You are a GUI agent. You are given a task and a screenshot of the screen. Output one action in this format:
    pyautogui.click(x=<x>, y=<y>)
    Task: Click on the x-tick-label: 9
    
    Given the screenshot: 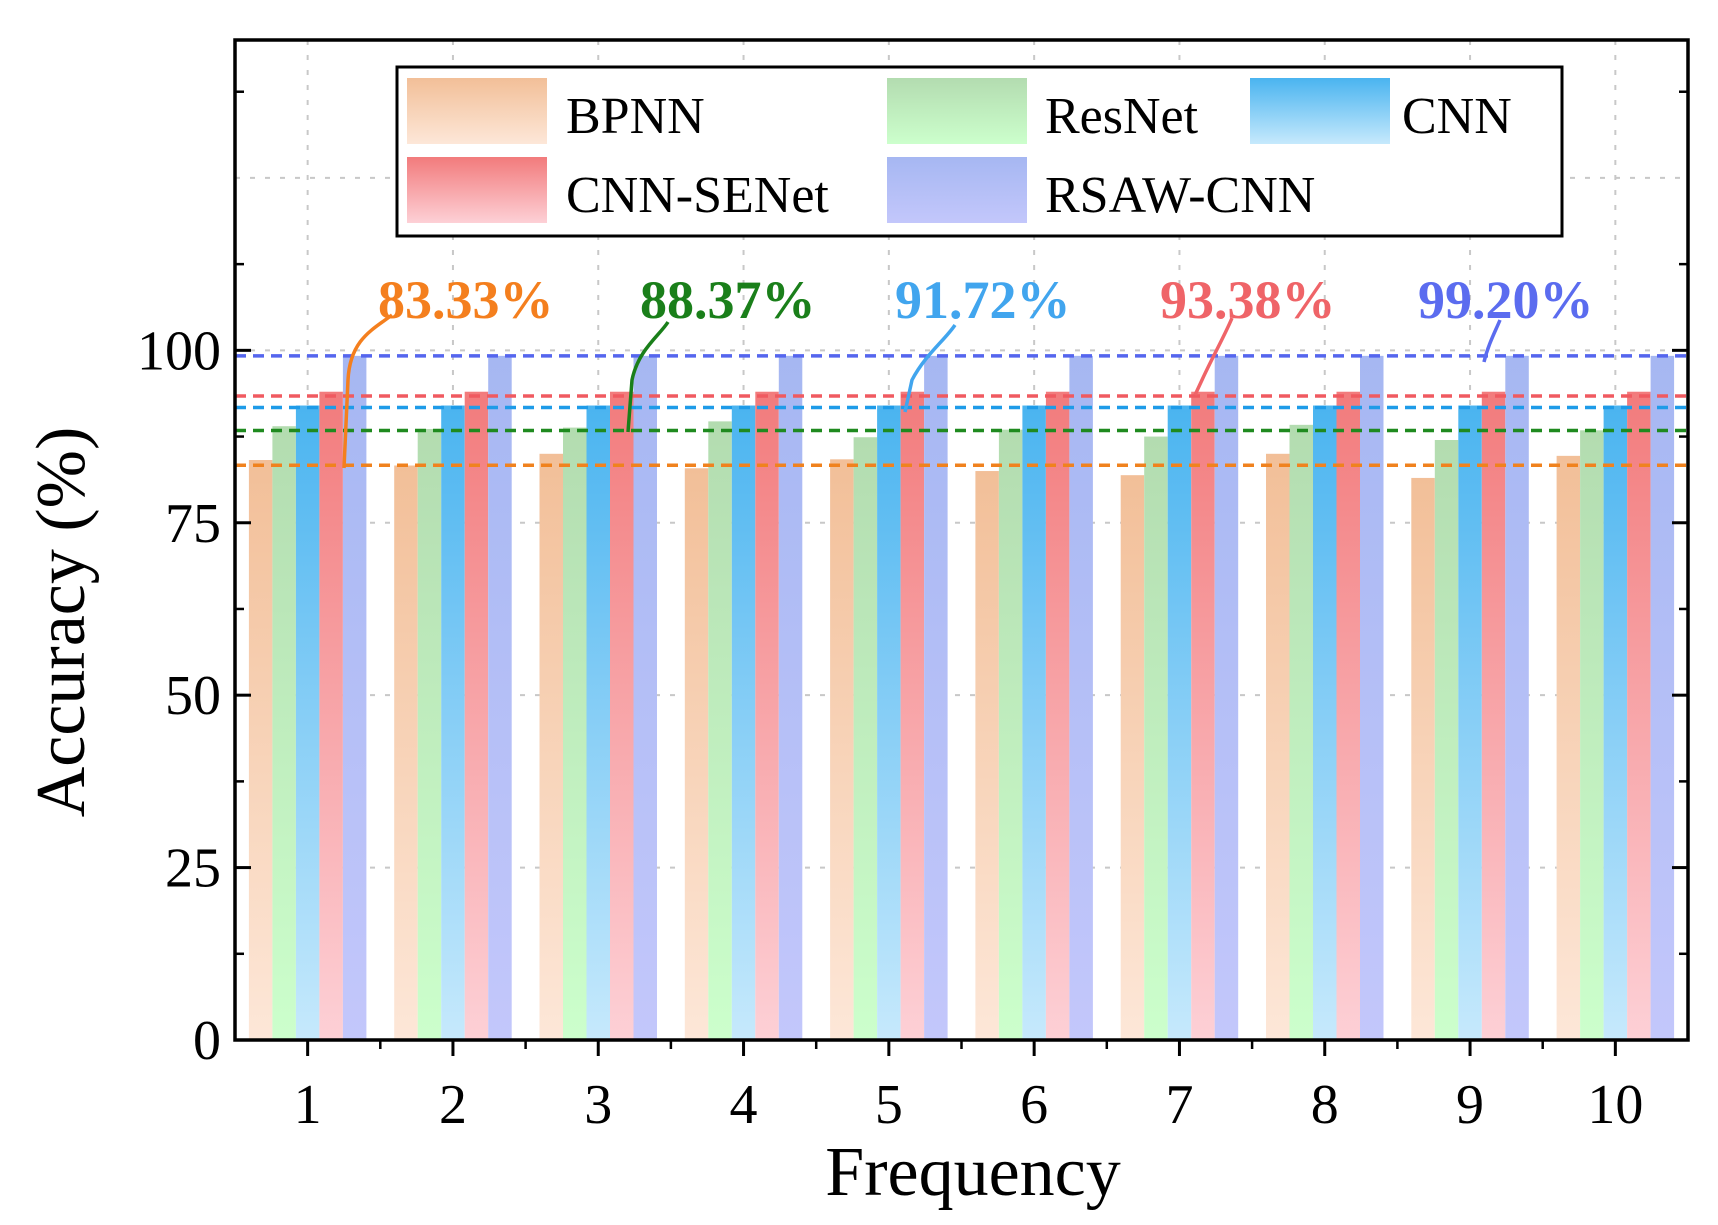 What is the action you would take?
    pyautogui.click(x=1470, y=1105)
    